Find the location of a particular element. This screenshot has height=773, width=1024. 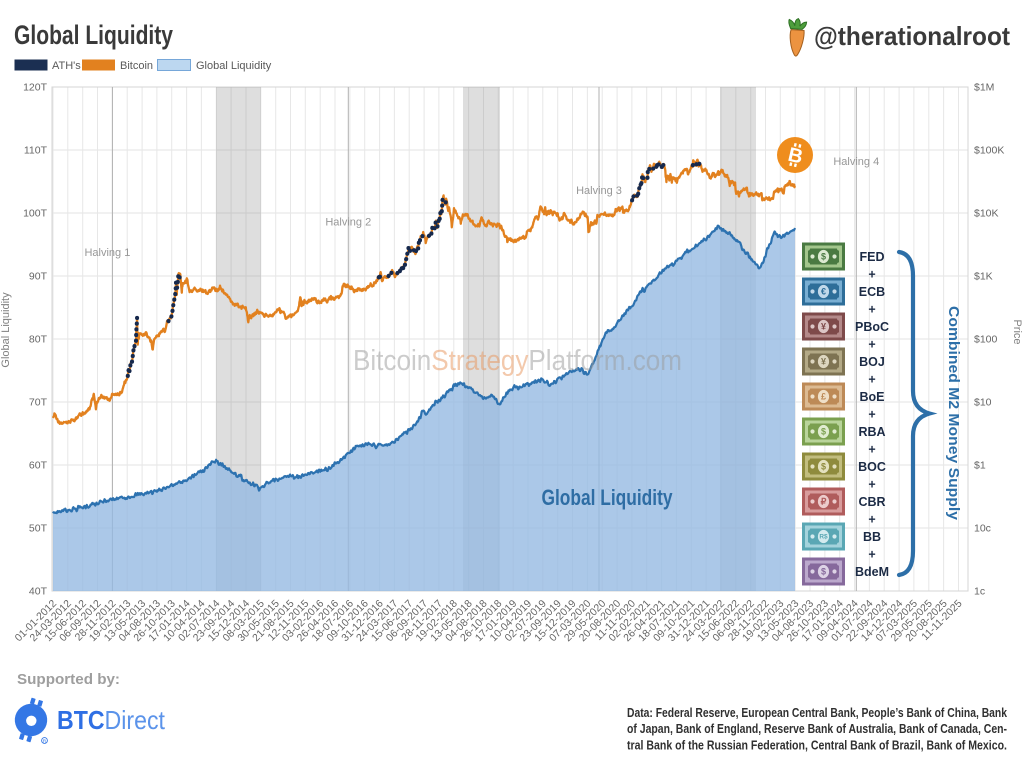

svg-text: ATH's is located at coordinates (66, 66).